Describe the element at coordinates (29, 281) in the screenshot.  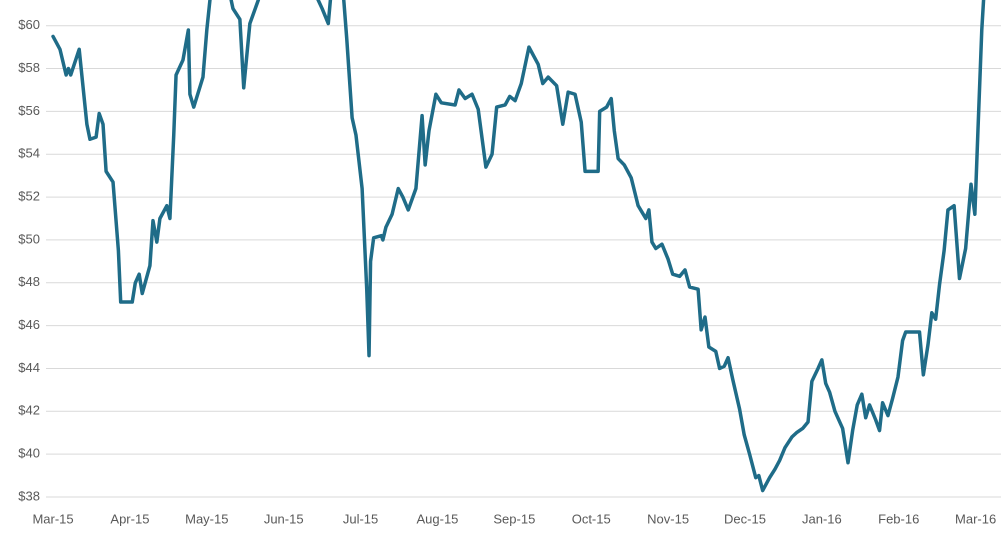
I see `y-tick-label: $48` at that location.